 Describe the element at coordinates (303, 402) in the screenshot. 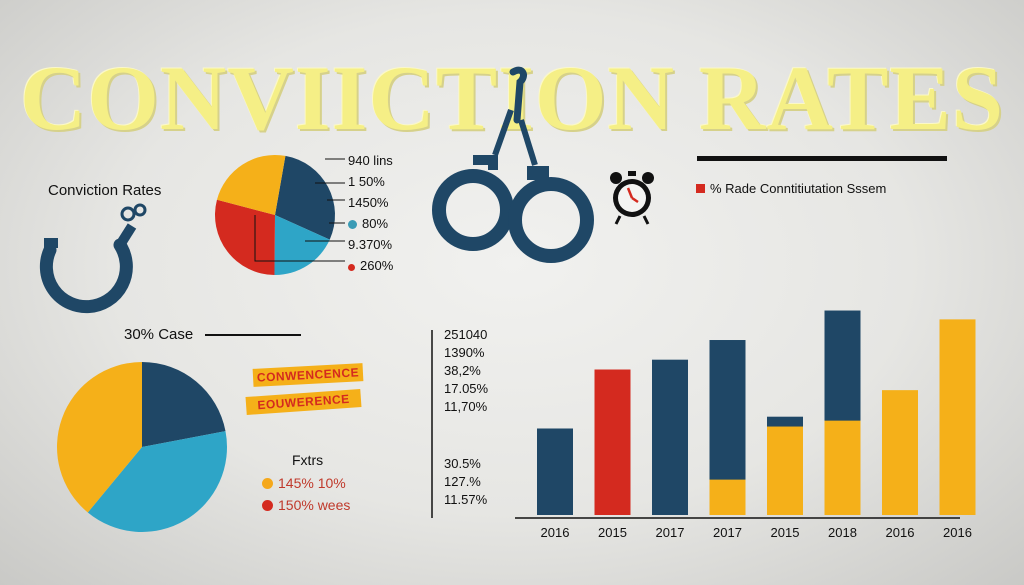

I see `caution-tape-bottom: EOUWERENCE` at that location.